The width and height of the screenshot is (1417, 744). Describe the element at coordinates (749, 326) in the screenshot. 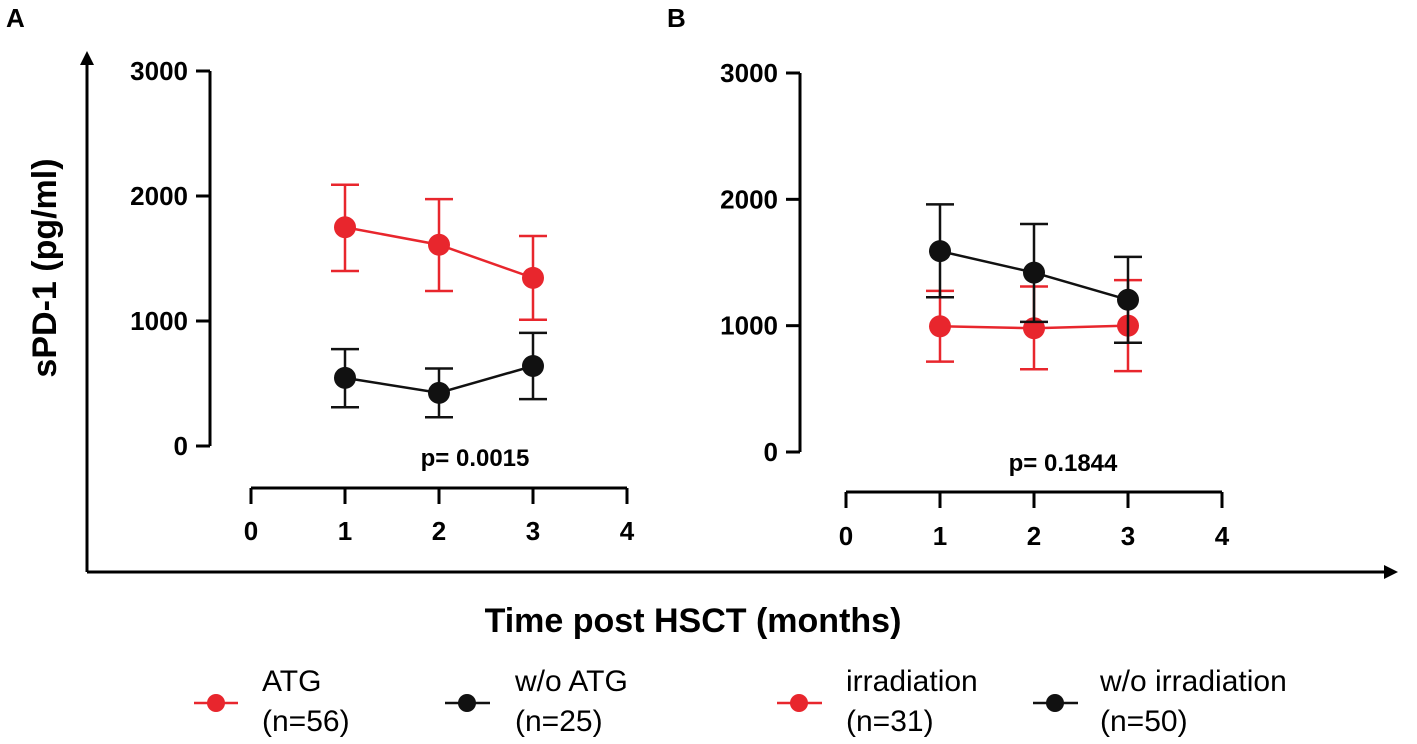

I see `panel-b-y-tick-label: 1000` at that location.